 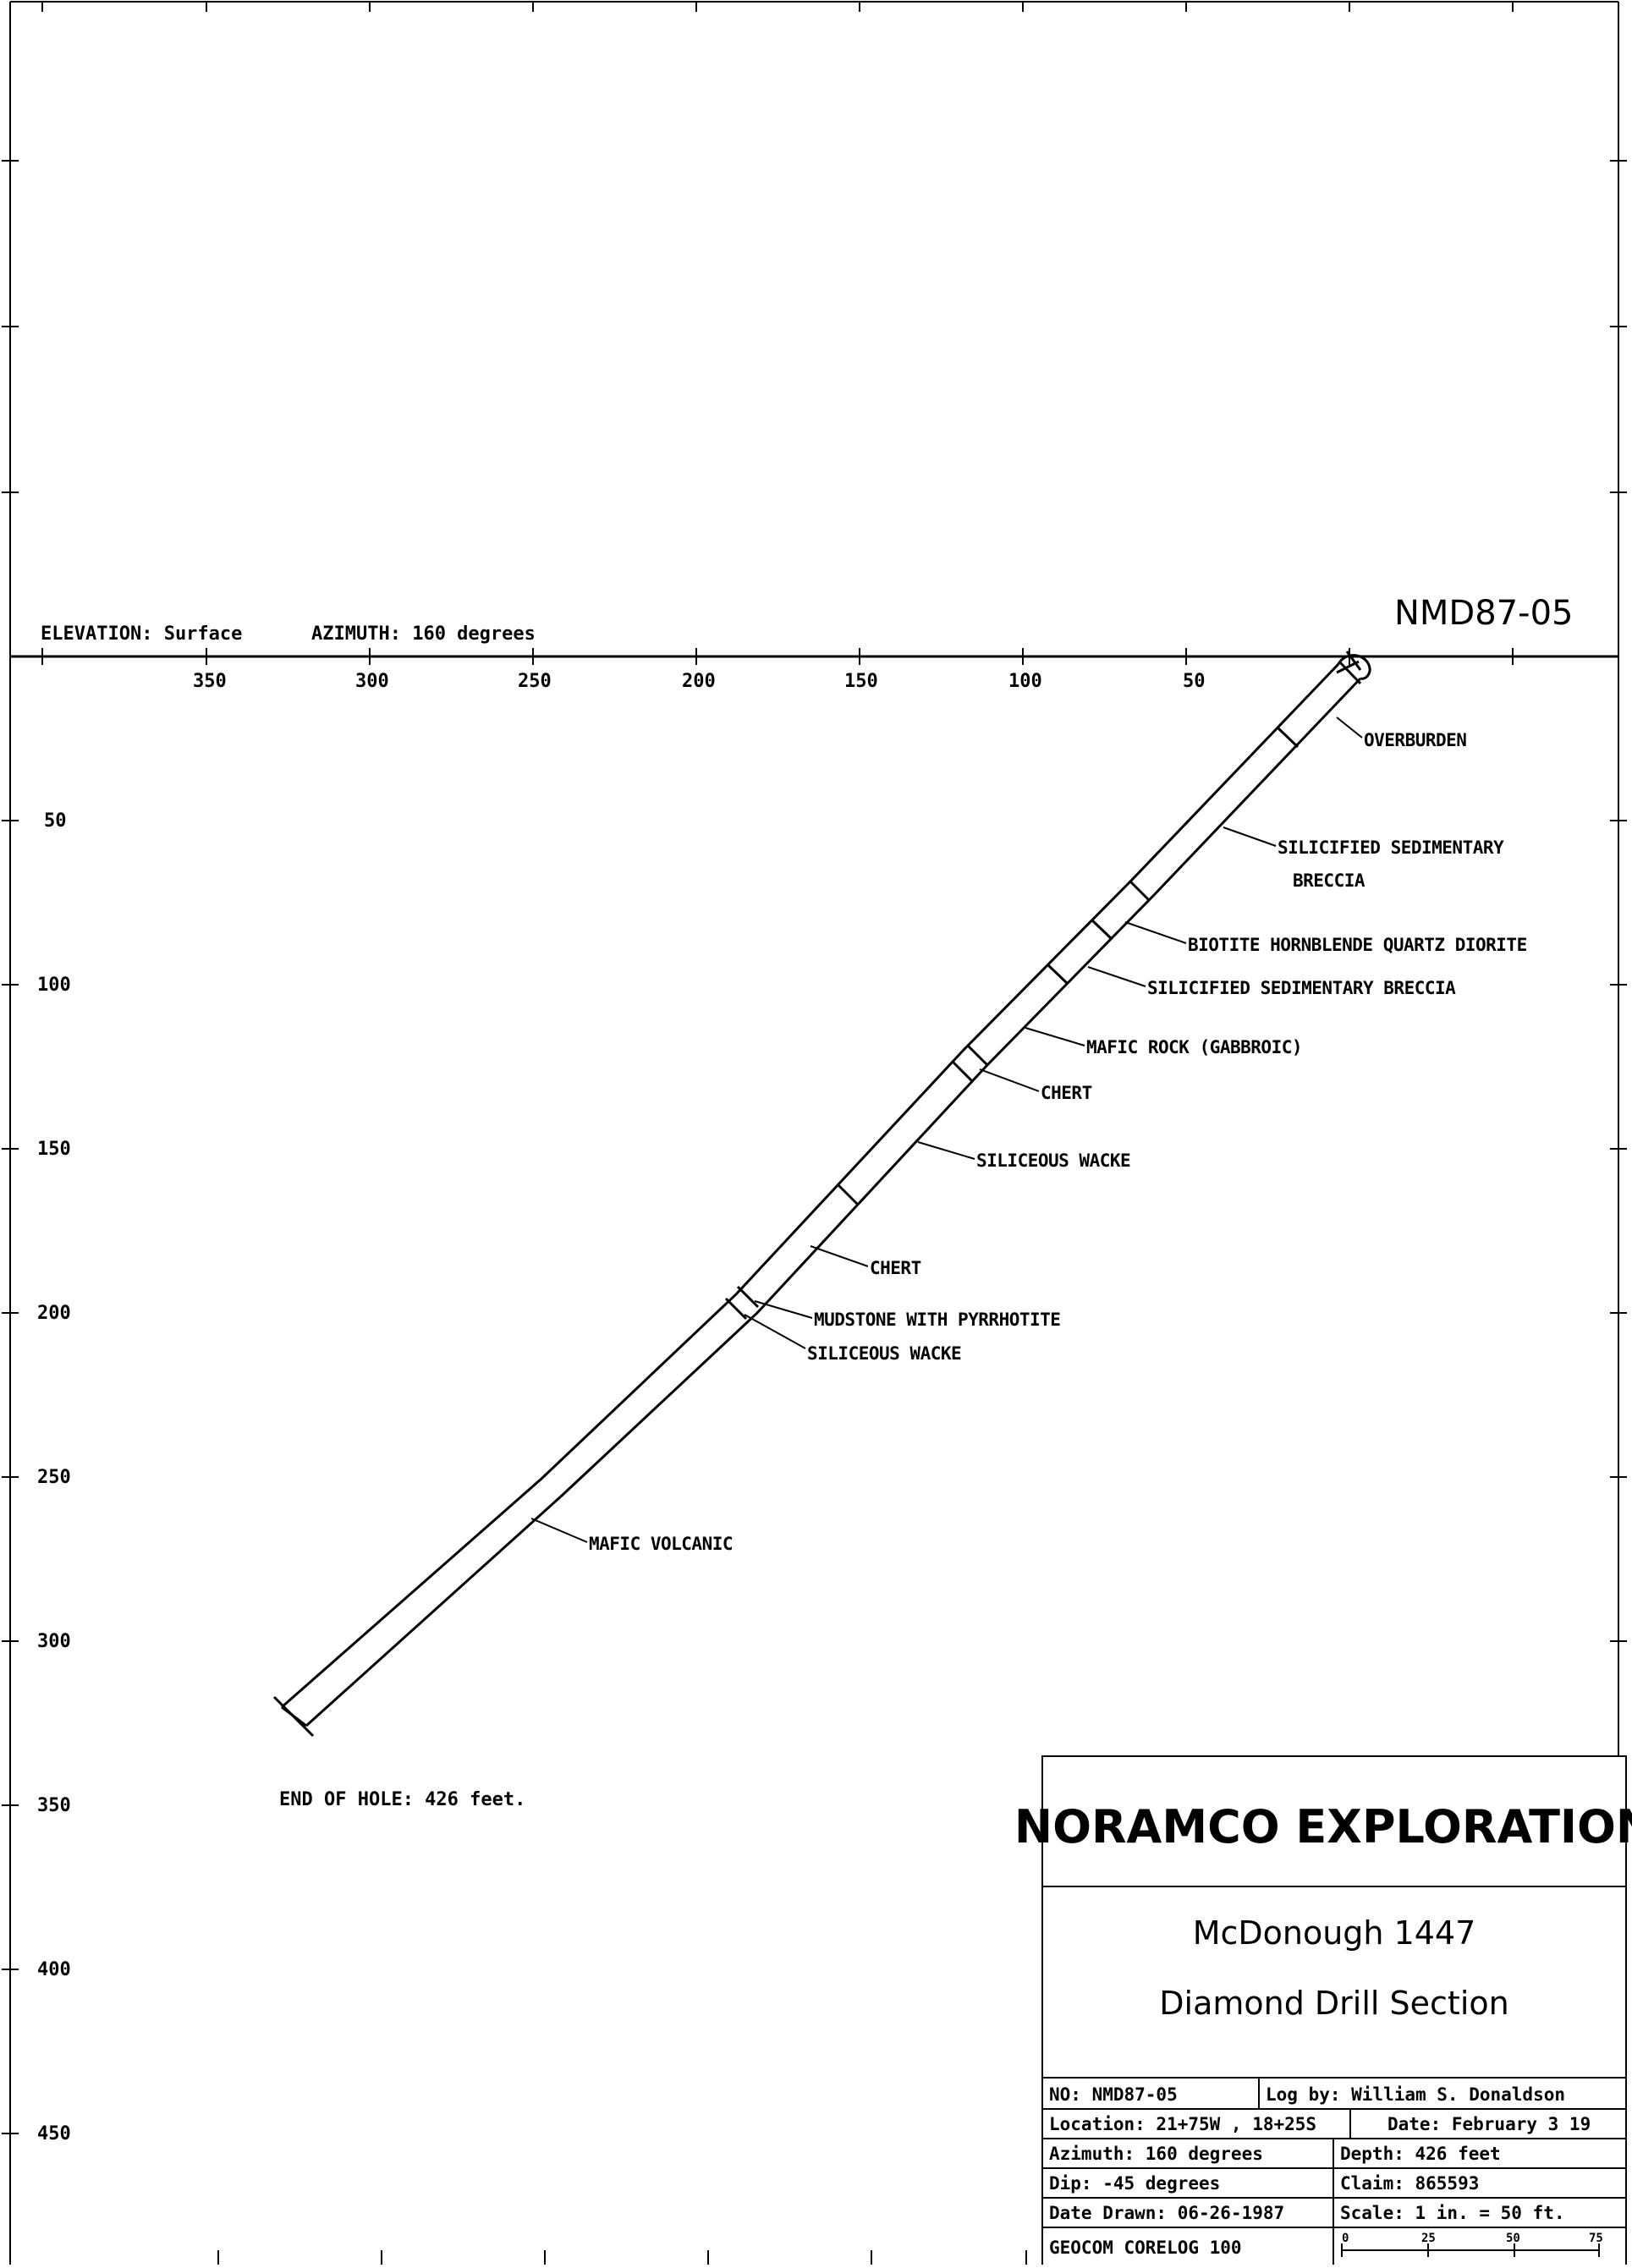 I want to click on end-of-hole-label: END OF HOLE: 426 feet., so click(x=402, y=1799).